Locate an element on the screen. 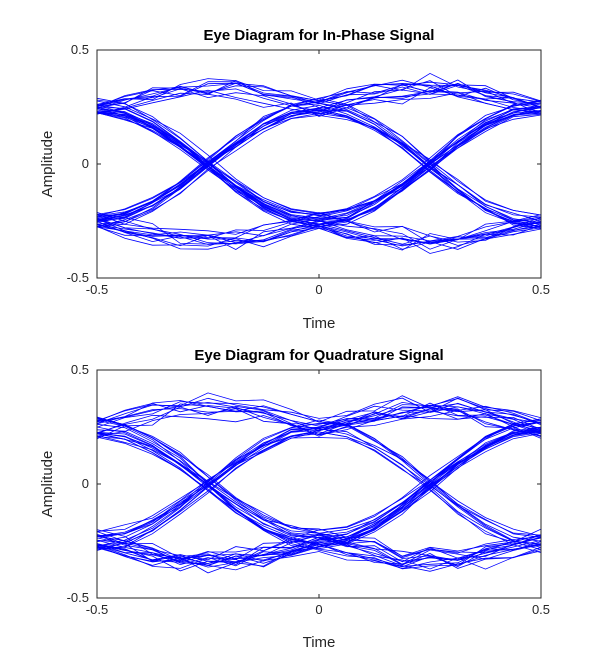 The width and height of the screenshot is (596, 659). quadrature-y-tick-label: 0 is located at coordinates (85, 483).